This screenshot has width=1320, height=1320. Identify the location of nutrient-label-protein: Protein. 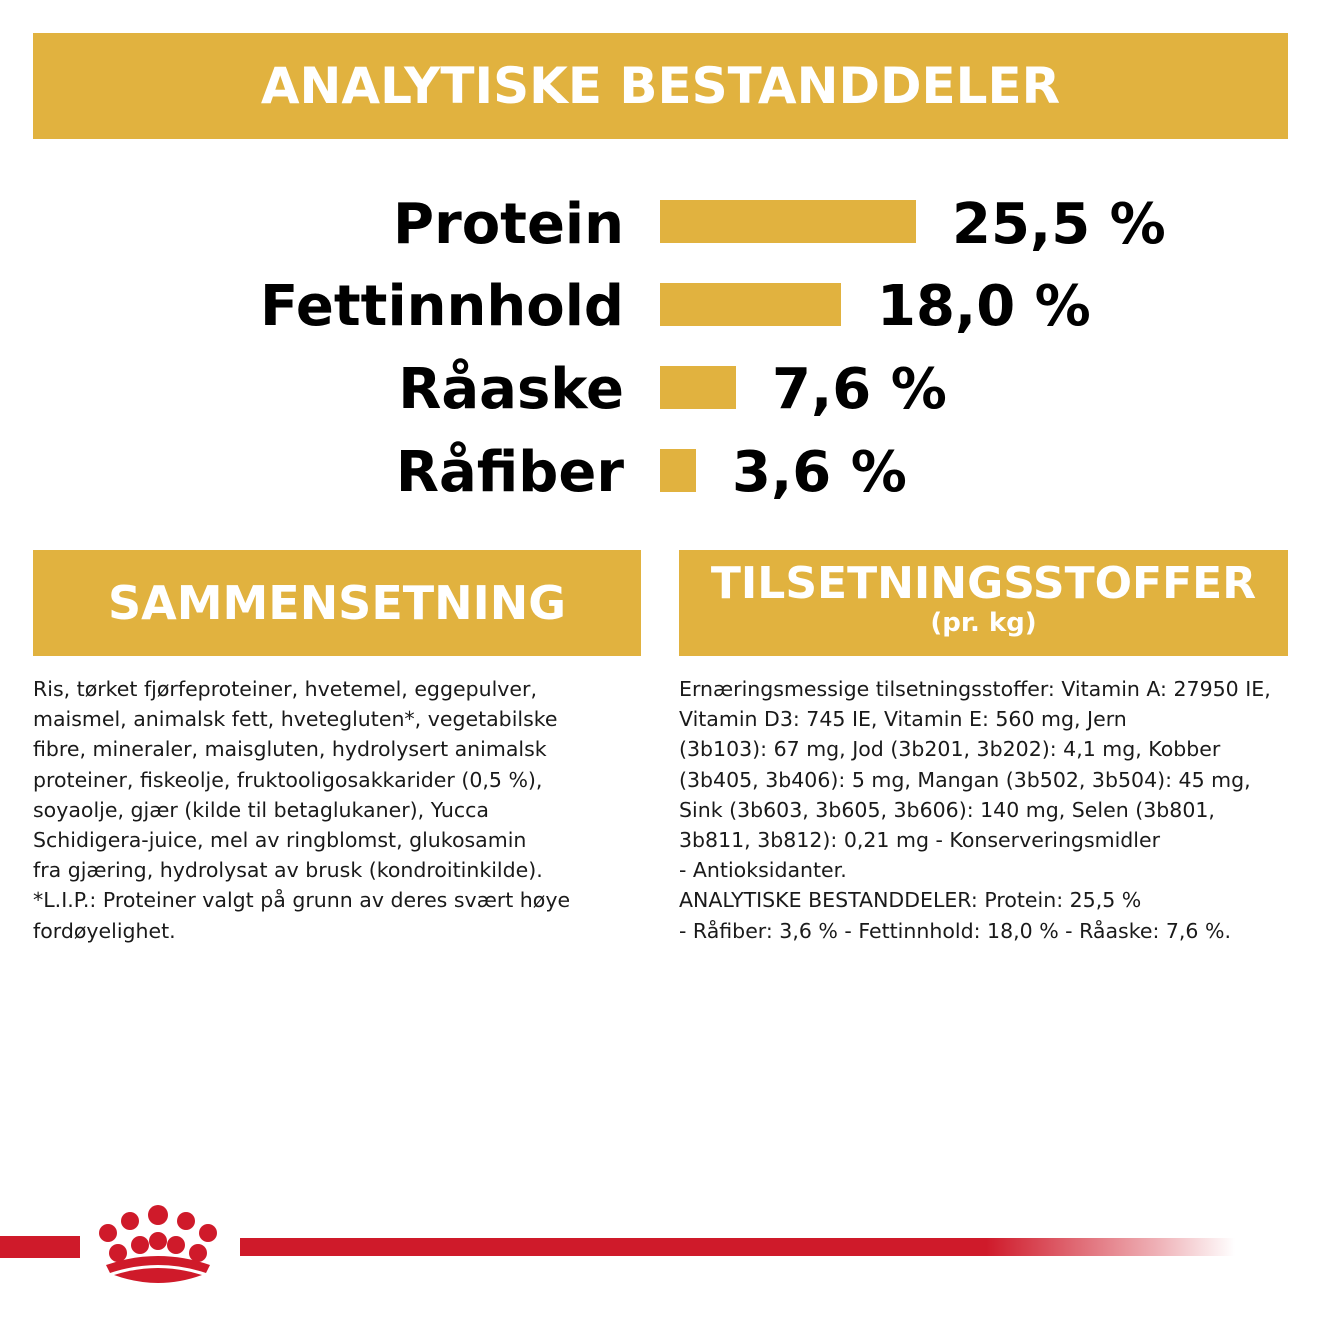
(508, 224).